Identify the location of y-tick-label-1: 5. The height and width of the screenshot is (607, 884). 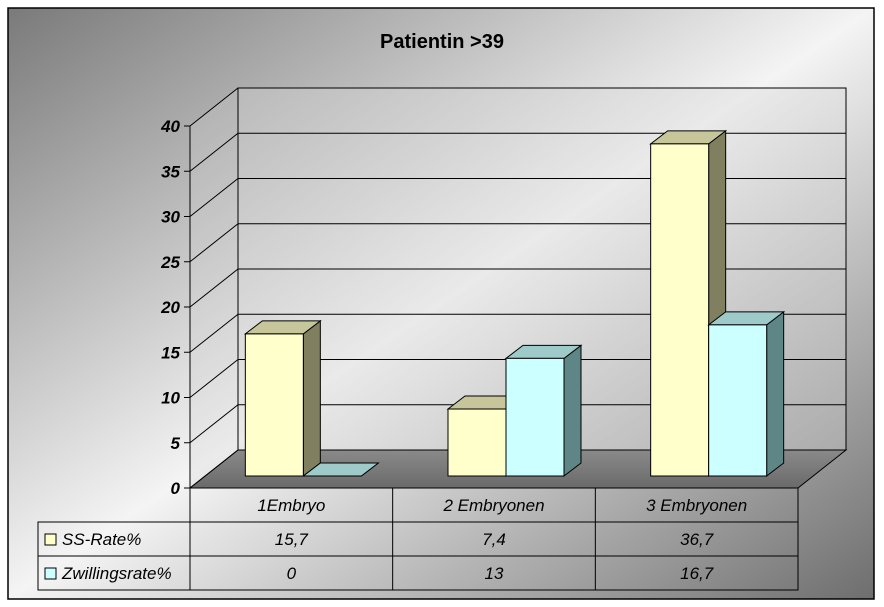
(176, 443).